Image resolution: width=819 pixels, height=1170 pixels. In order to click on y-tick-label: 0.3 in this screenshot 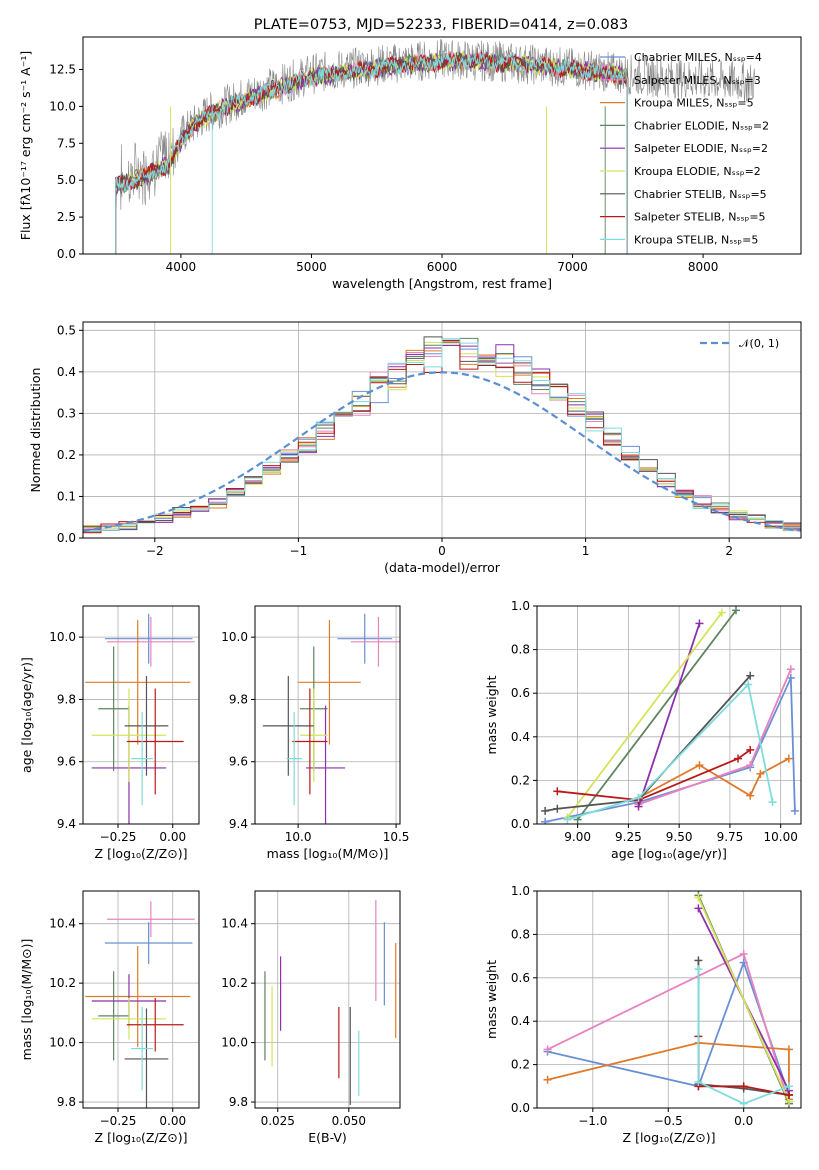, I will do `click(66, 413)`.